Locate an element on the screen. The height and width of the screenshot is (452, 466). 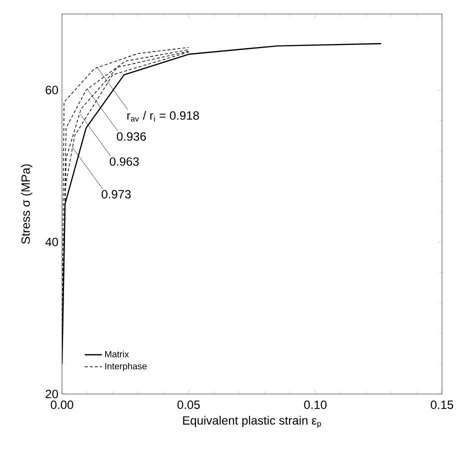
annotation: r$_{av}$ / r$_{i}$ = 0.918 is located at coordinates (163, 116).